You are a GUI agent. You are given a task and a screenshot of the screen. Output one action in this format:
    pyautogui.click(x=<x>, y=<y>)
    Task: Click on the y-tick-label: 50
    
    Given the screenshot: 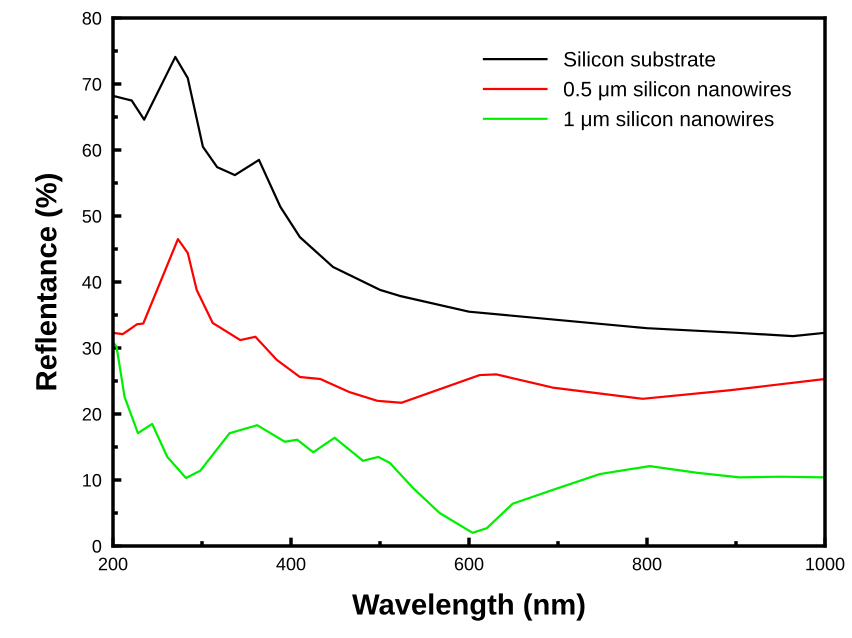 What is the action you would take?
    pyautogui.click(x=92, y=216)
    